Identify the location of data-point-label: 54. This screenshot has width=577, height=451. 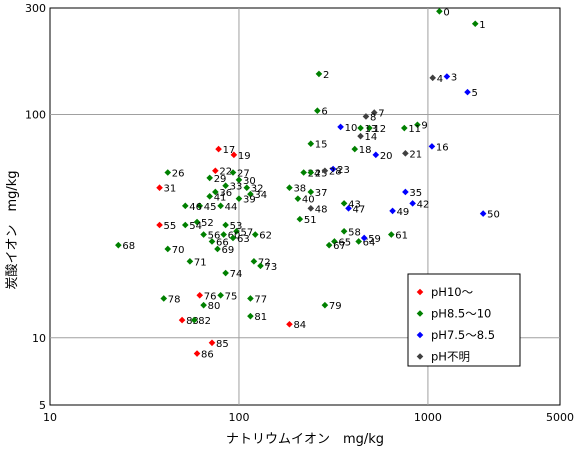
(195, 226).